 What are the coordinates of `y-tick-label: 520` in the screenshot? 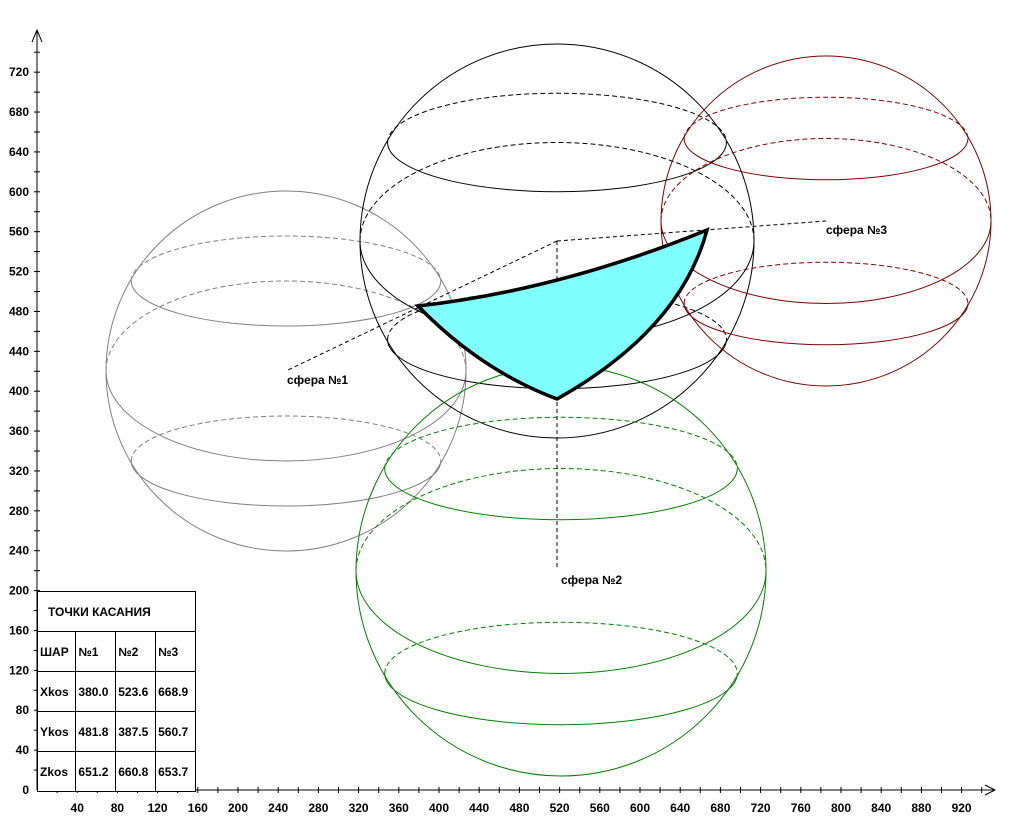 It's located at (19, 272).